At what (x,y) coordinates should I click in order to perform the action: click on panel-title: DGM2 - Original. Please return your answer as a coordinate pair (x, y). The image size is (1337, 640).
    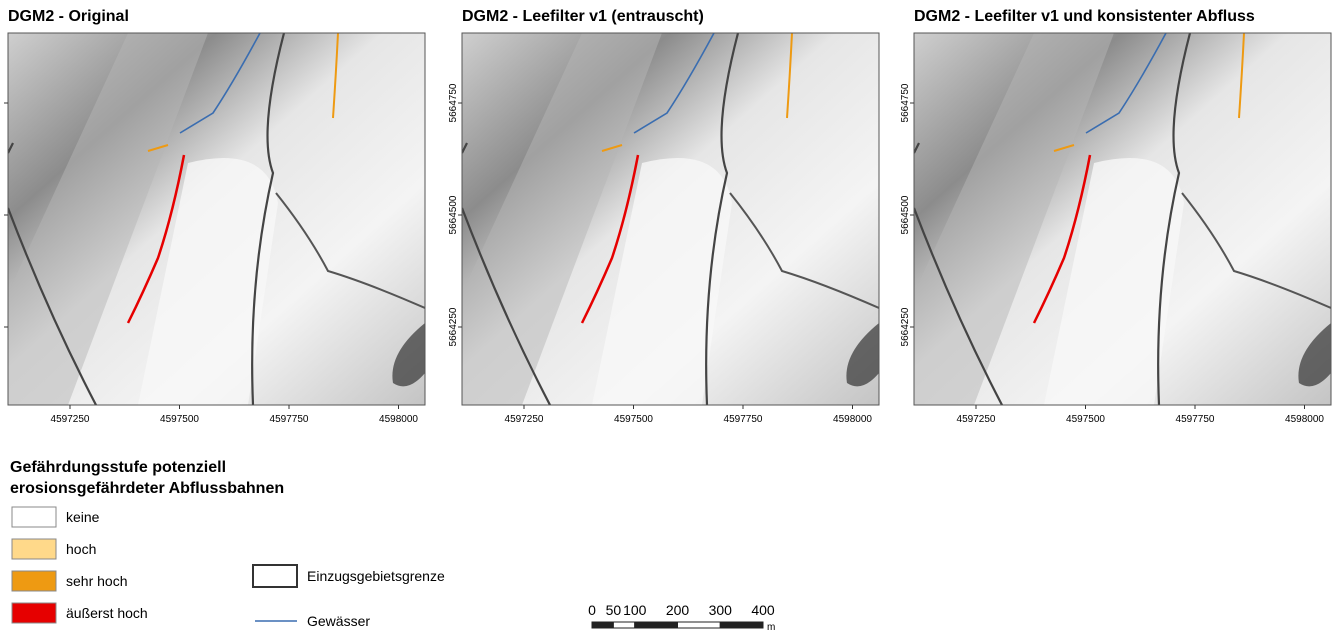
    Looking at the image, I should click on (68, 16).